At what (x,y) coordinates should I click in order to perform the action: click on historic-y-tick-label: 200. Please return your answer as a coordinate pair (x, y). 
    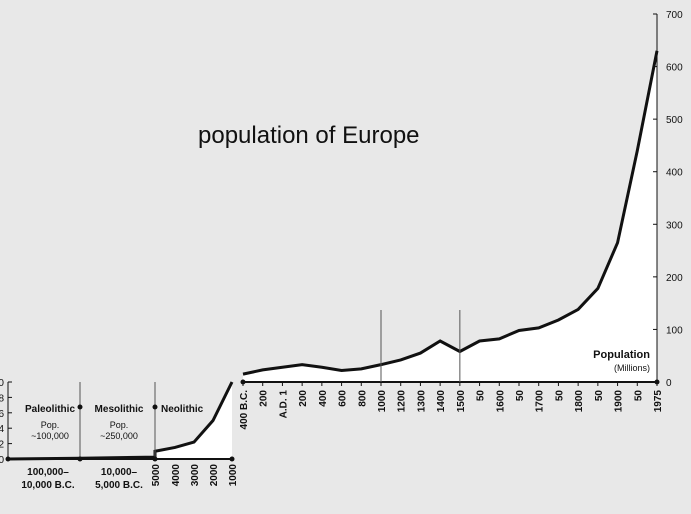
    Looking at the image, I should click on (674, 278).